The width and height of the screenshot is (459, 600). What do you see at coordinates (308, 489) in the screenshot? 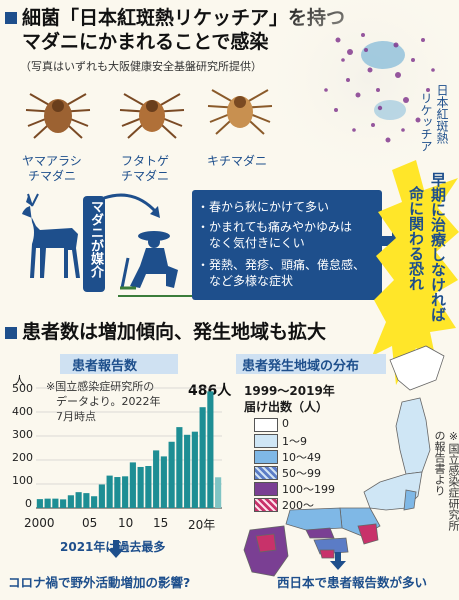
I see `legend-label-4: 100〜199` at bounding box center [308, 489].